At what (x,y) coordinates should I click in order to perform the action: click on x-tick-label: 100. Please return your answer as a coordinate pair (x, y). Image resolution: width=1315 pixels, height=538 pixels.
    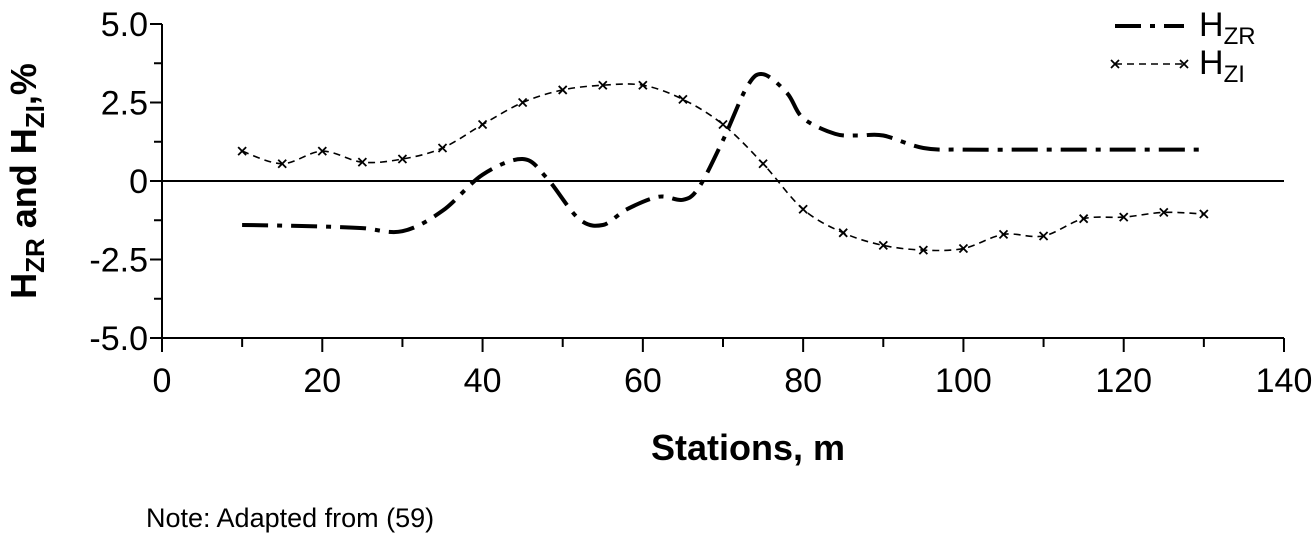
    Looking at the image, I should click on (963, 381).